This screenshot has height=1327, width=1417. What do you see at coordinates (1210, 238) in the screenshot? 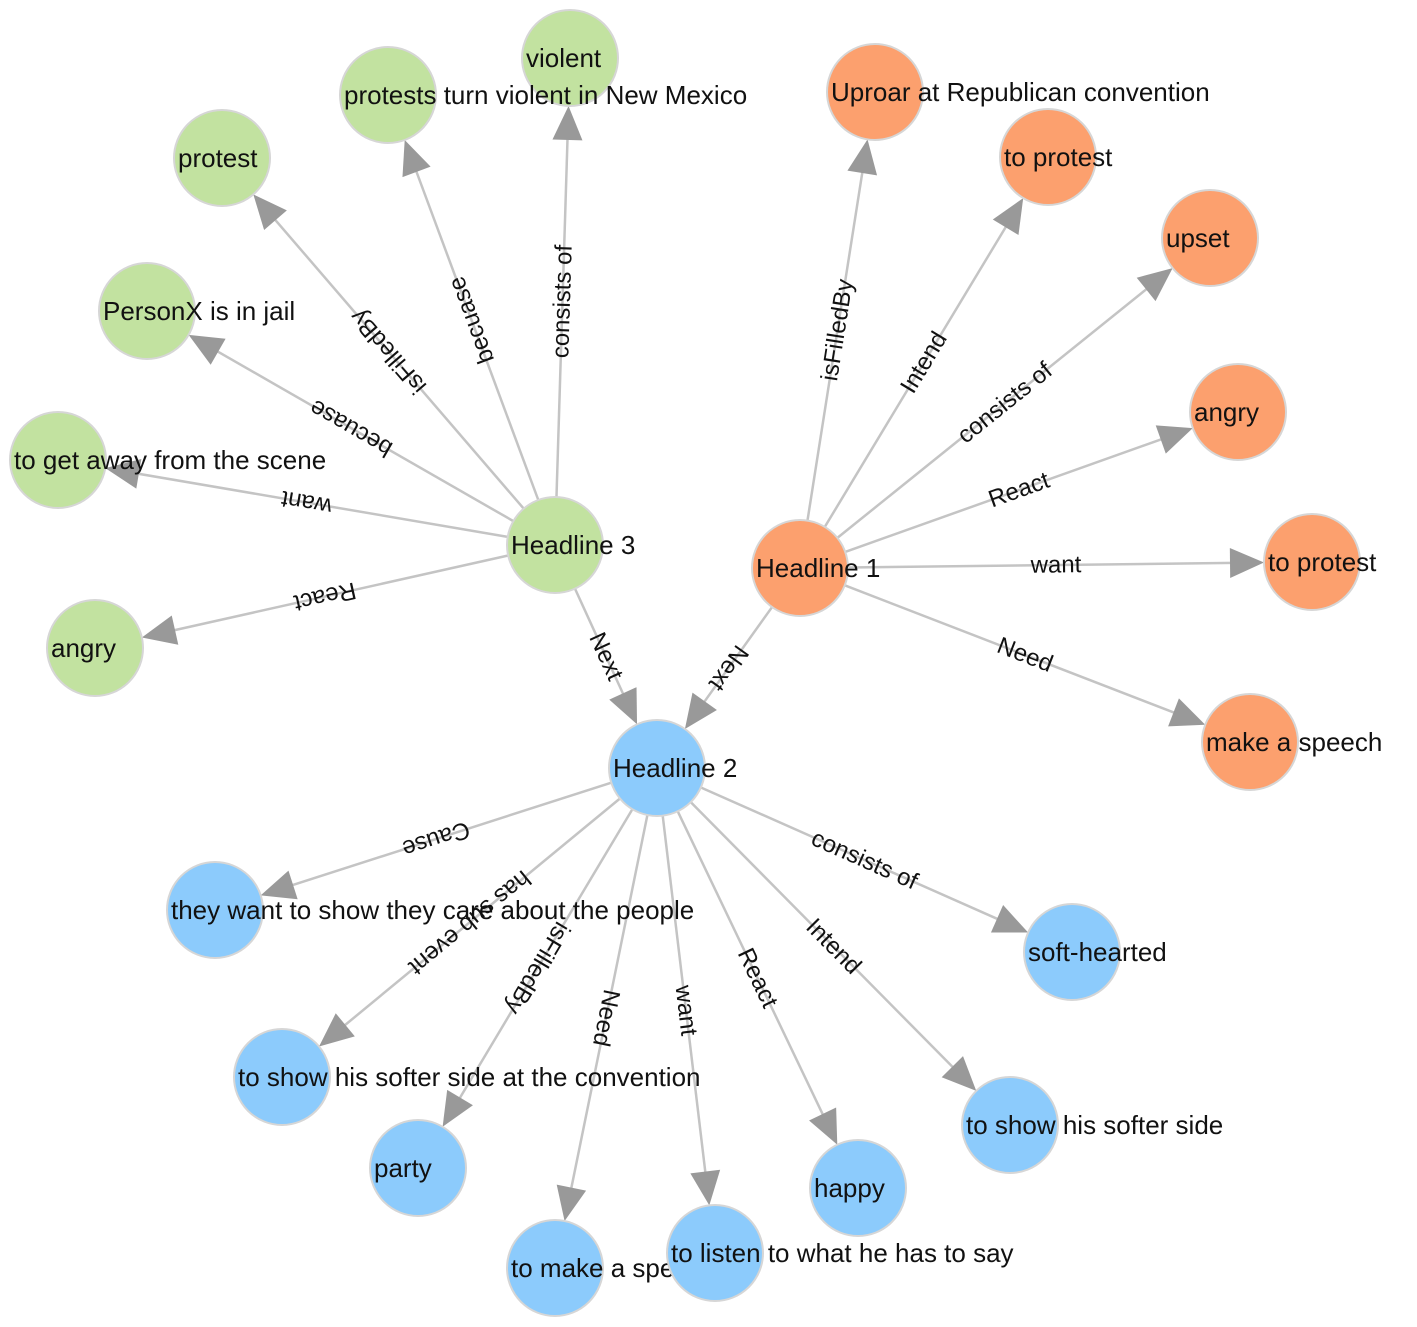
I see `node-o3: upset` at bounding box center [1210, 238].